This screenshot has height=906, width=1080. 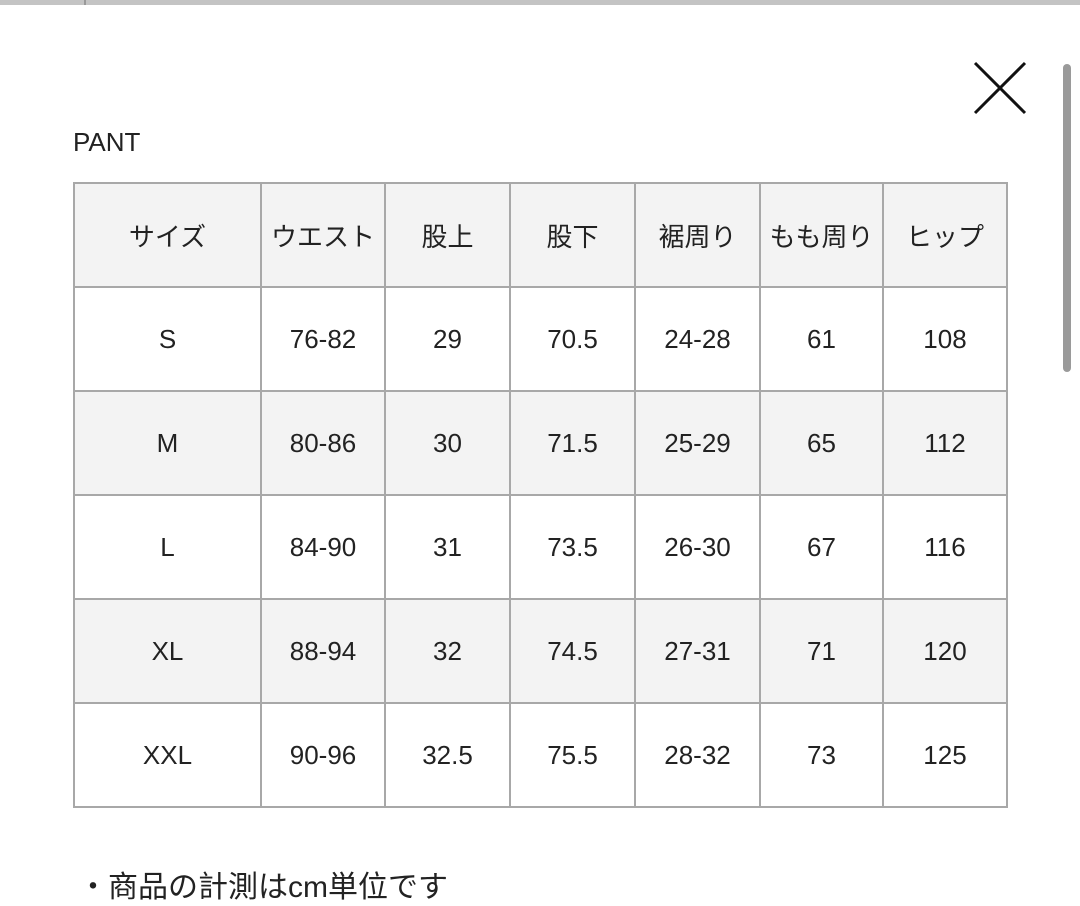 I want to click on data-row: XXL 90-96 32.5 75.5 28-32 73 125, so click(x=540, y=755).